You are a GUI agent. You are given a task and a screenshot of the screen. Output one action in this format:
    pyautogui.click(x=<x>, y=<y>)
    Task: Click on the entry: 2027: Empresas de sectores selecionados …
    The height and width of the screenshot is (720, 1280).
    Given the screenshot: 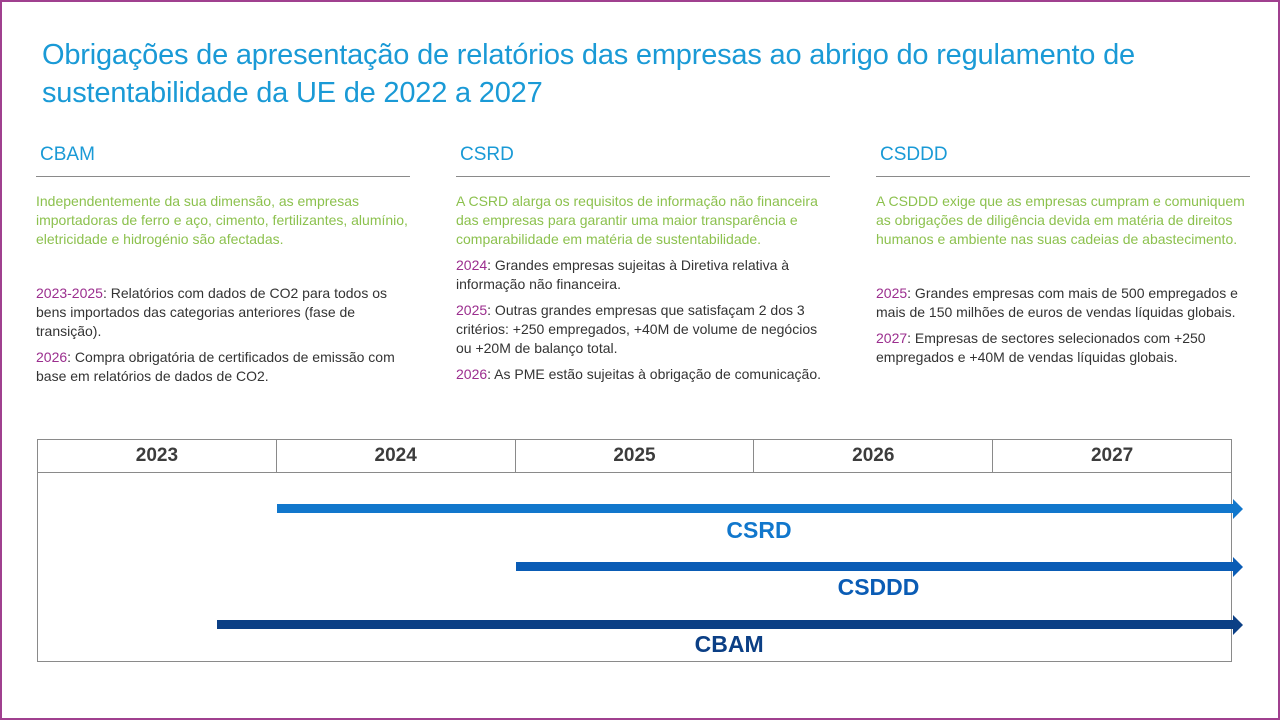 What is the action you would take?
    pyautogui.click(x=1062, y=348)
    